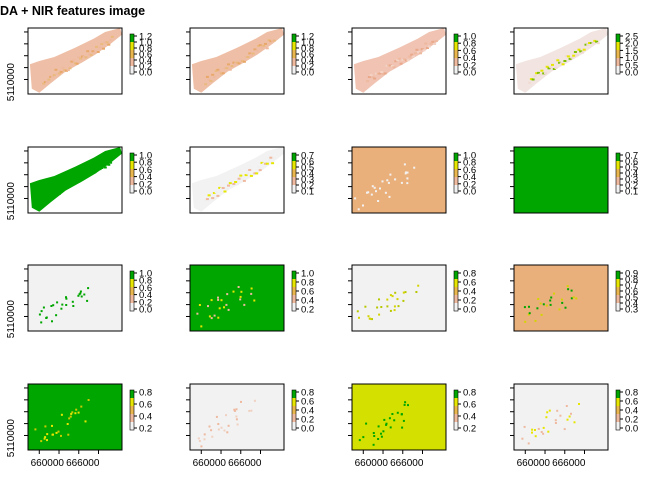 Image resolution: width=672 pixels, height=480 pixels. I want to click on panel-7-legend-label: 1.0, so click(469, 156).